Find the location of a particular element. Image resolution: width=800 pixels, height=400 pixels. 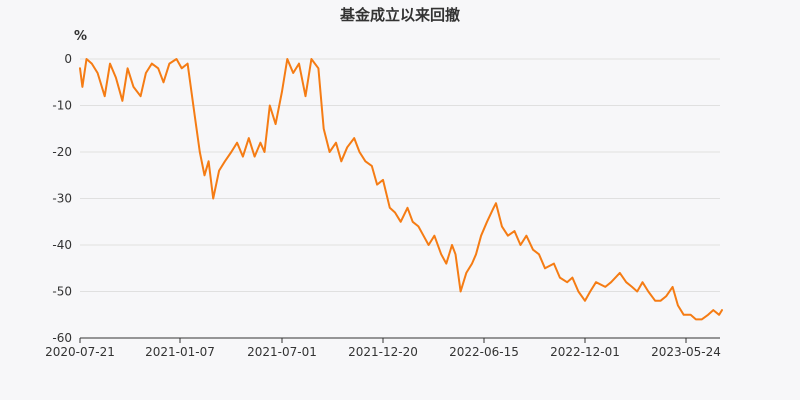

x-tick-label: 2021-07-01 is located at coordinates (282, 352).